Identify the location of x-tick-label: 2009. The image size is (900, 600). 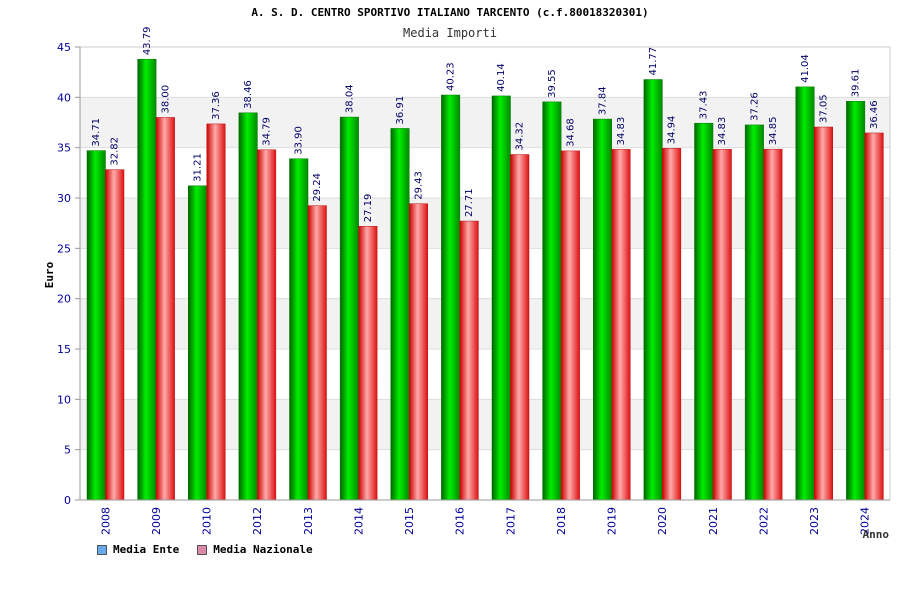
(156, 521).